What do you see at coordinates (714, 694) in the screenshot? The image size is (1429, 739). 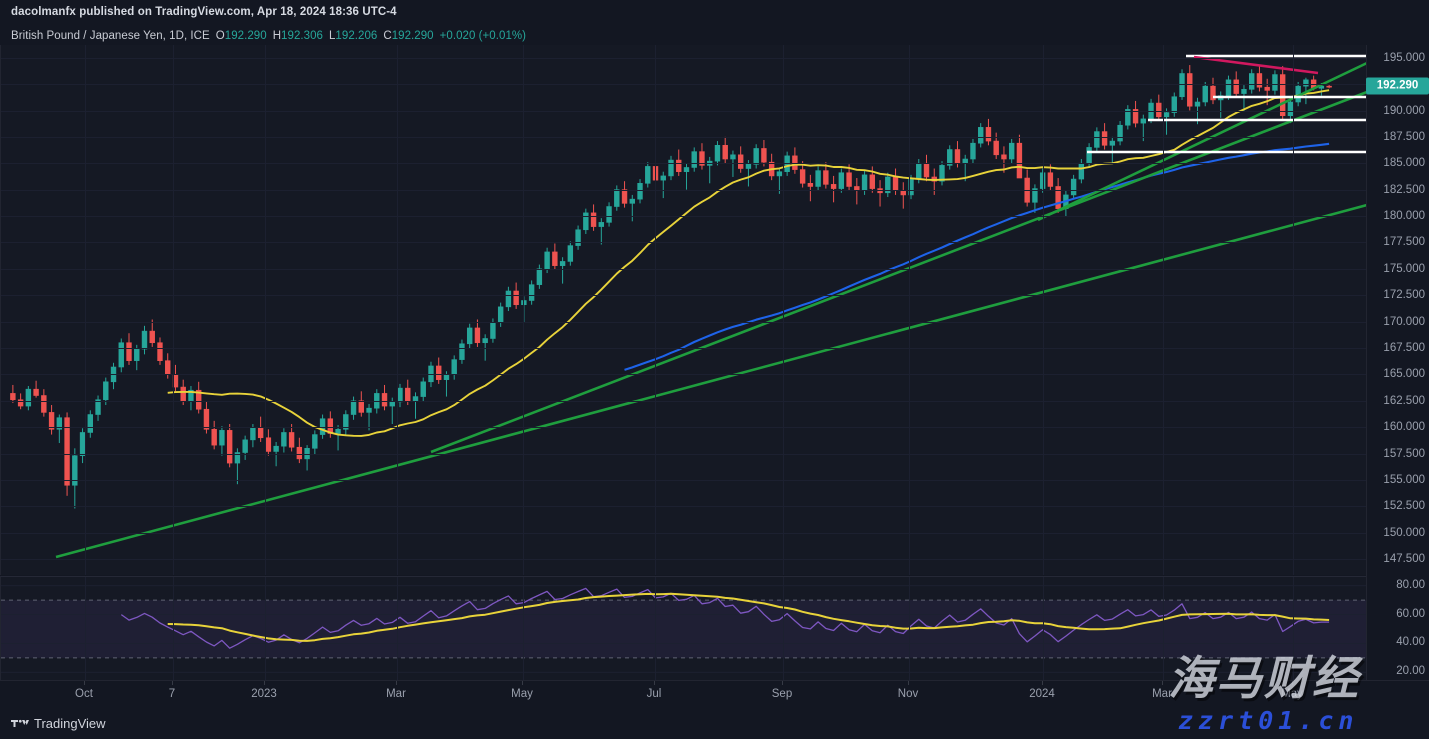 I see `time-scale-axis: Oct 7 2023 Mar May Jul Sep Nov 2024 Mar May` at bounding box center [714, 694].